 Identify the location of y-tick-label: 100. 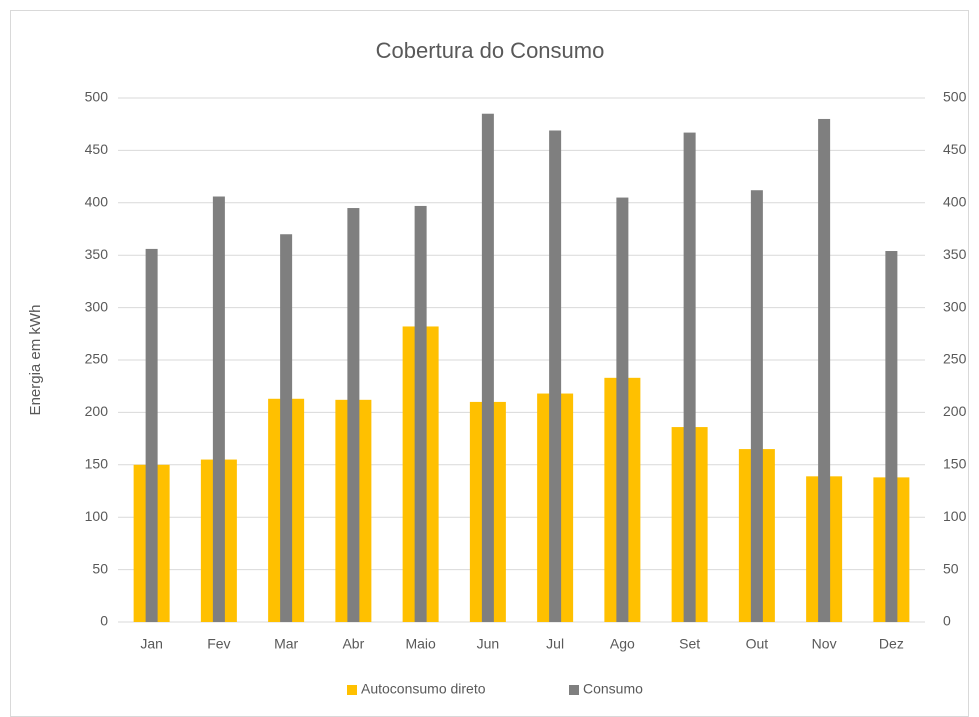
(97, 516).